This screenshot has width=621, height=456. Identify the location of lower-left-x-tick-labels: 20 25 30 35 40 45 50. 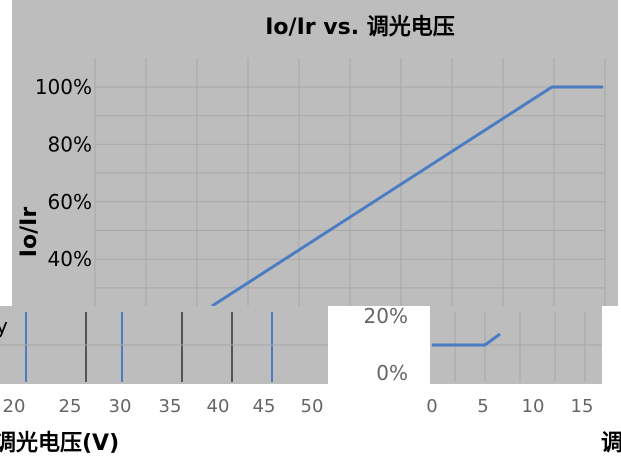
(163, 406).